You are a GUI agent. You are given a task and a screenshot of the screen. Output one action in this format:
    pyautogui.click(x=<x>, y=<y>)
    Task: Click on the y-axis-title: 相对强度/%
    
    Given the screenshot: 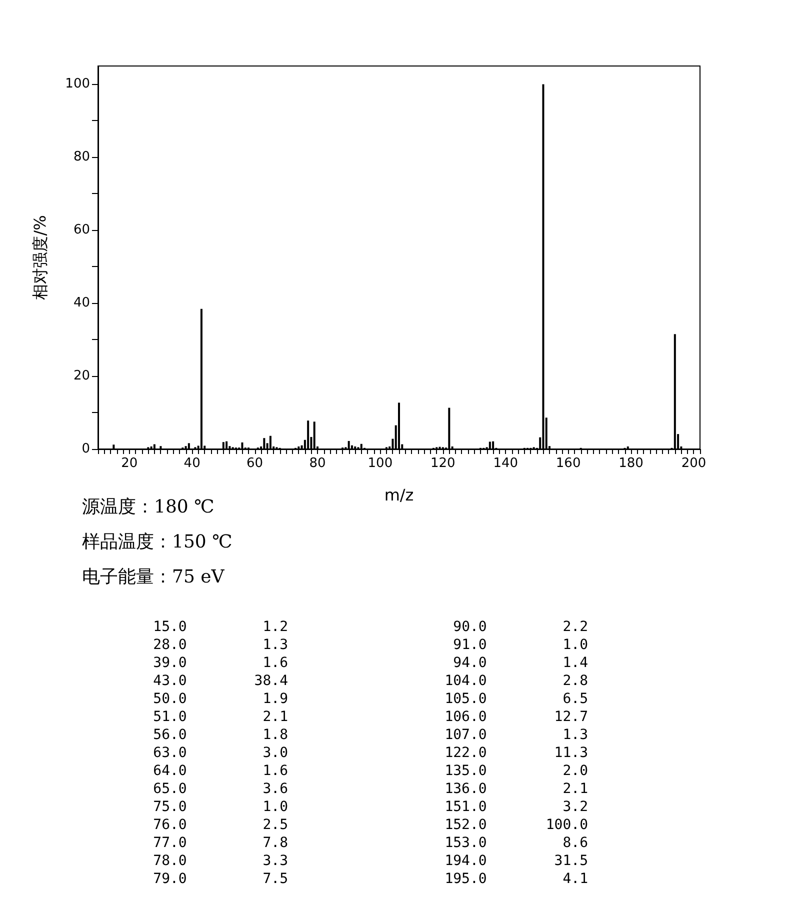 What is the action you would take?
    pyautogui.click(x=40, y=257)
    